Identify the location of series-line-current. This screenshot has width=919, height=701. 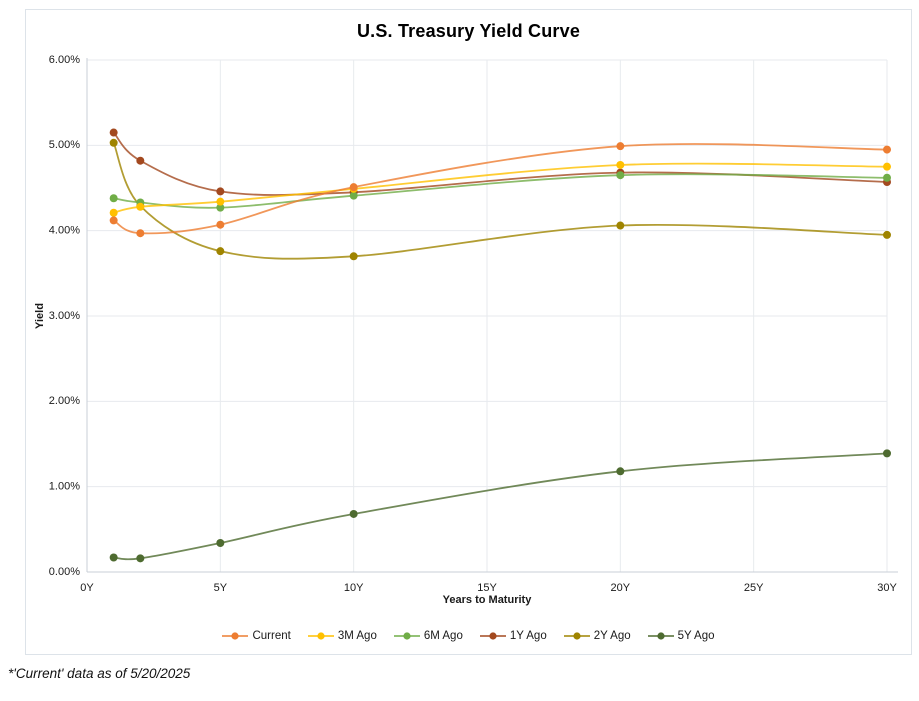
(500, 189).